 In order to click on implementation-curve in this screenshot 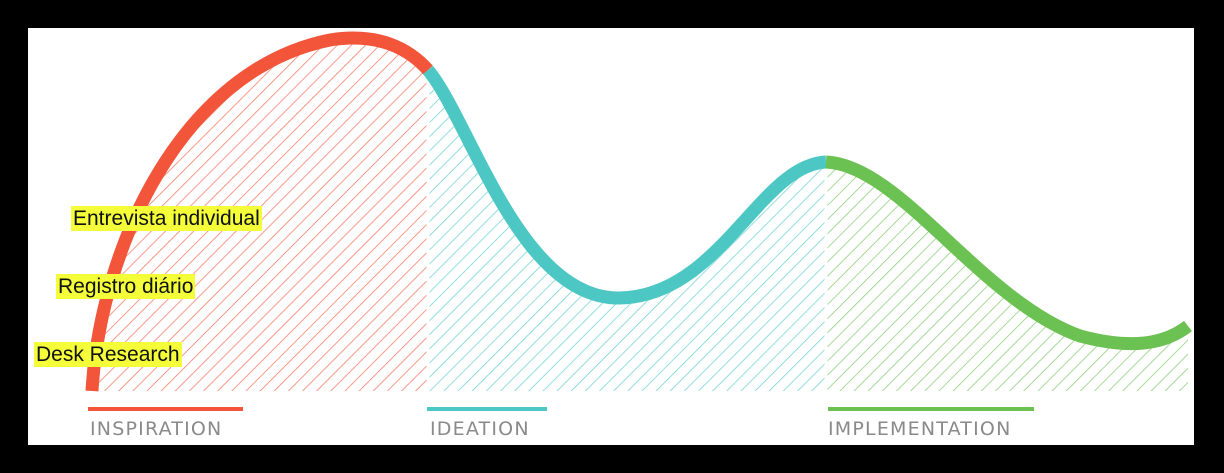, I will do `click(1008, 253)`.